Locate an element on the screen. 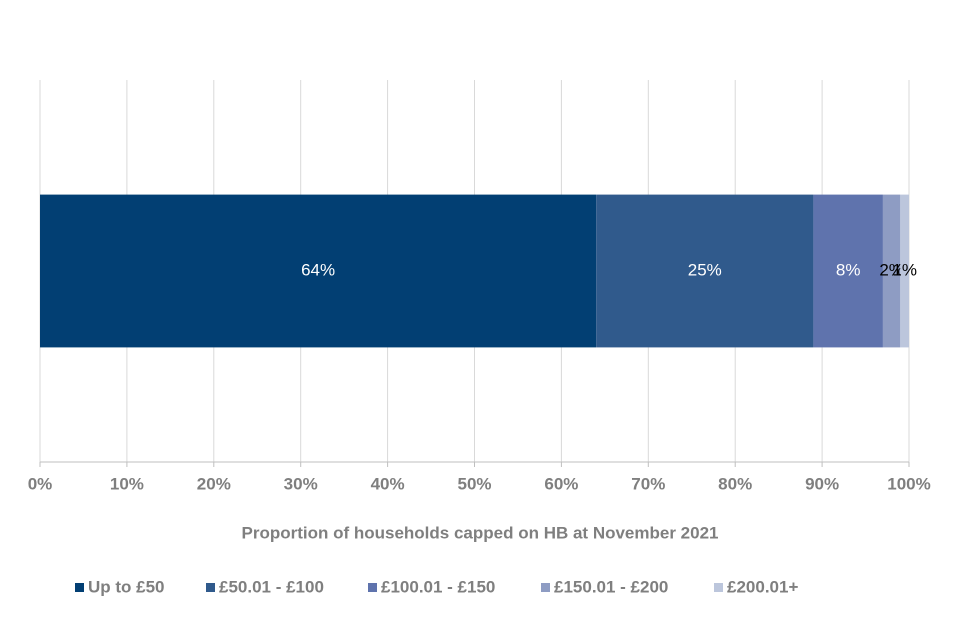 The height and width of the screenshot is (640, 960). legend-label: Up to £50 is located at coordinates (126, 586).